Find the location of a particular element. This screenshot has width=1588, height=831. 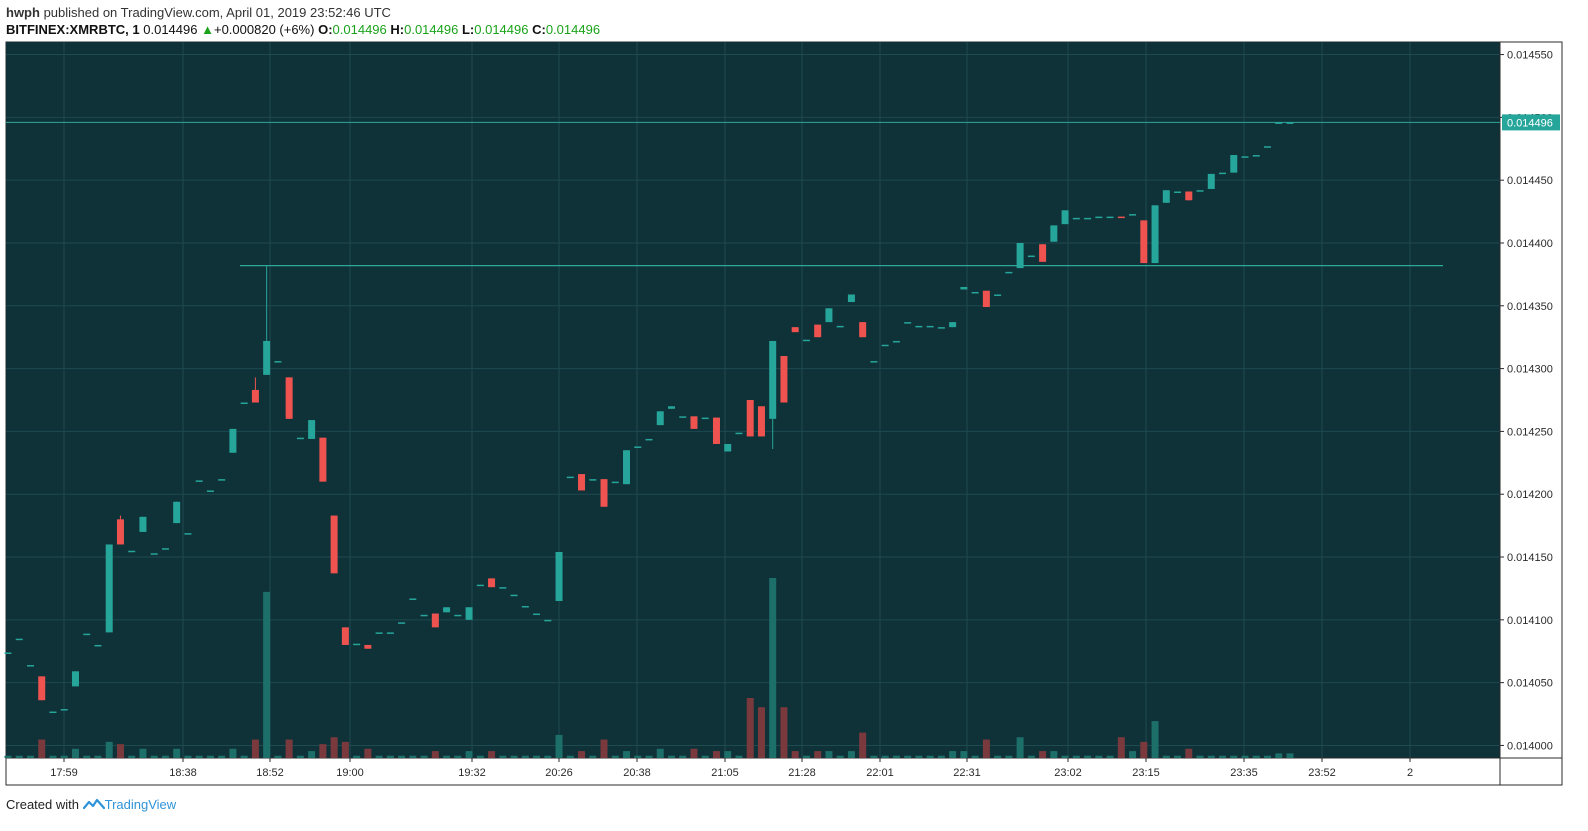

author-name: hwph is located at coordinates (23, 12).